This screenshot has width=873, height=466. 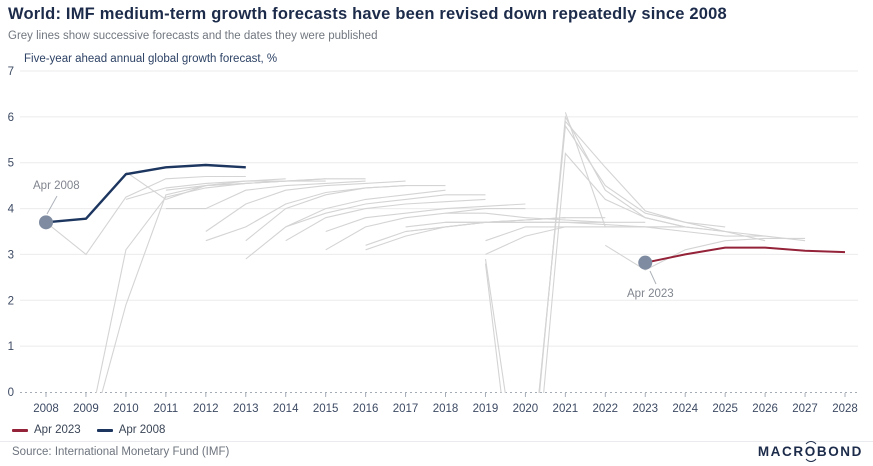 I want to click on x-tick-label: 2008, so click(x=46, y=409).